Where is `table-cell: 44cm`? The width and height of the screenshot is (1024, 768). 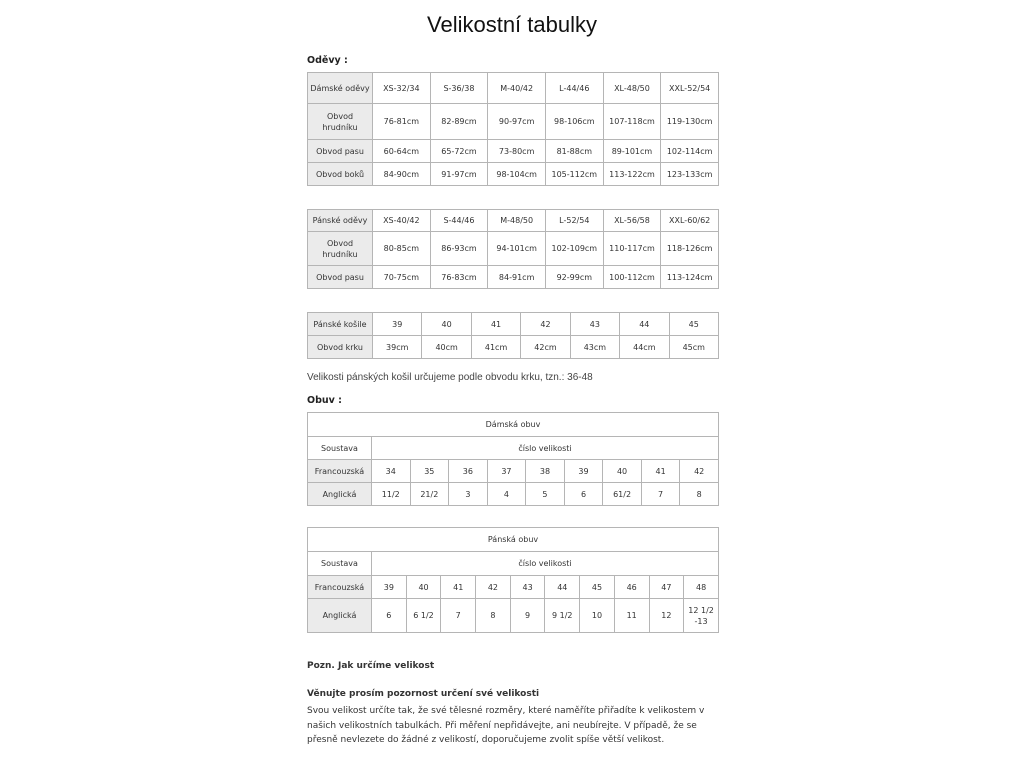 table-cell: 44cm is located at coordinates (644, 347).